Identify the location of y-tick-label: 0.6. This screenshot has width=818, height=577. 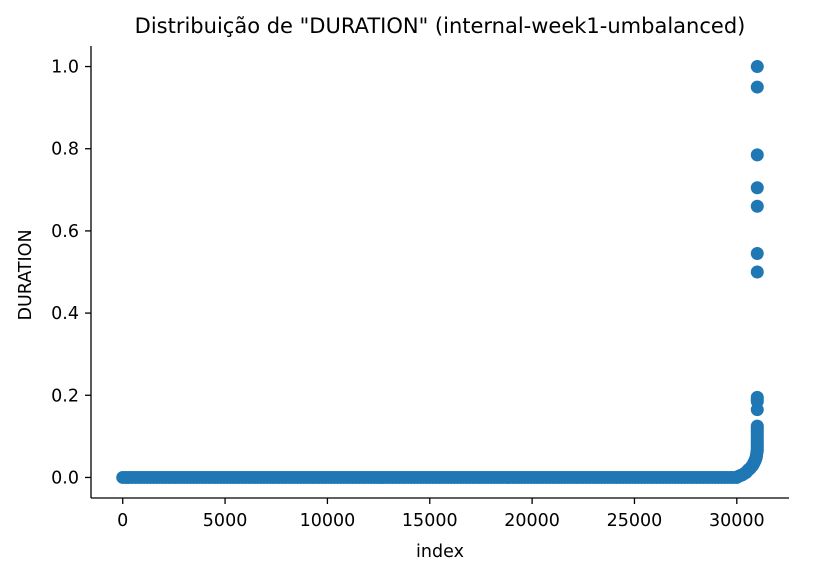
(65, 232).